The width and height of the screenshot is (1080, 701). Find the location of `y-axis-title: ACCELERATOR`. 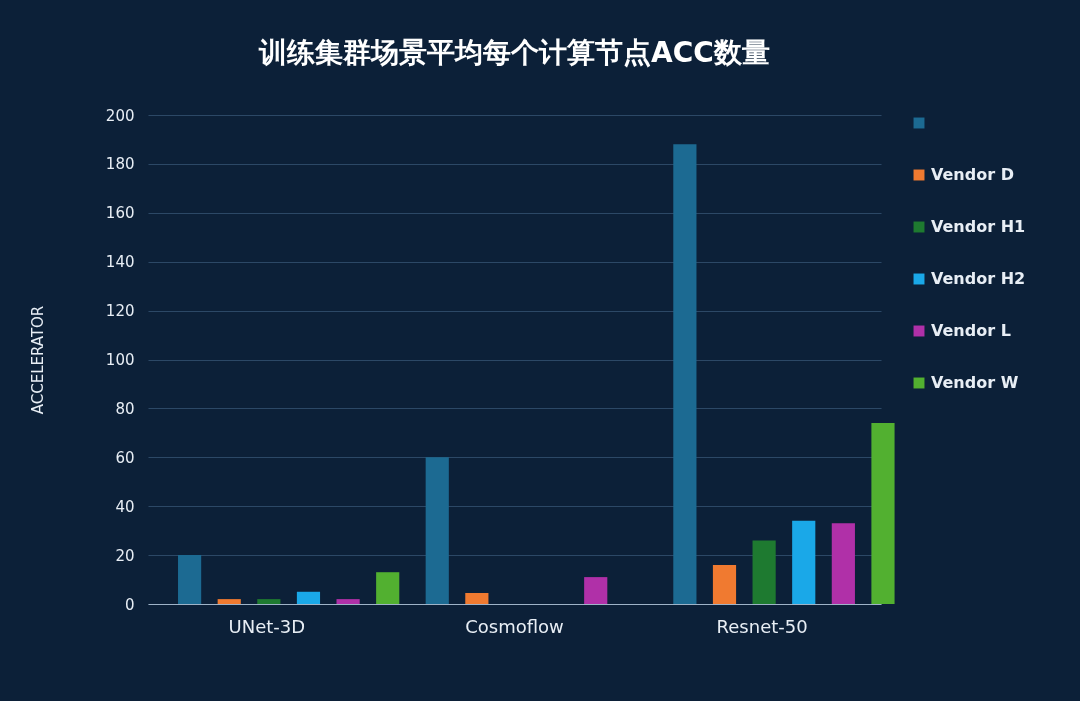

y-axis-title: ACCELERATOR is located at coordinates (37, 360).